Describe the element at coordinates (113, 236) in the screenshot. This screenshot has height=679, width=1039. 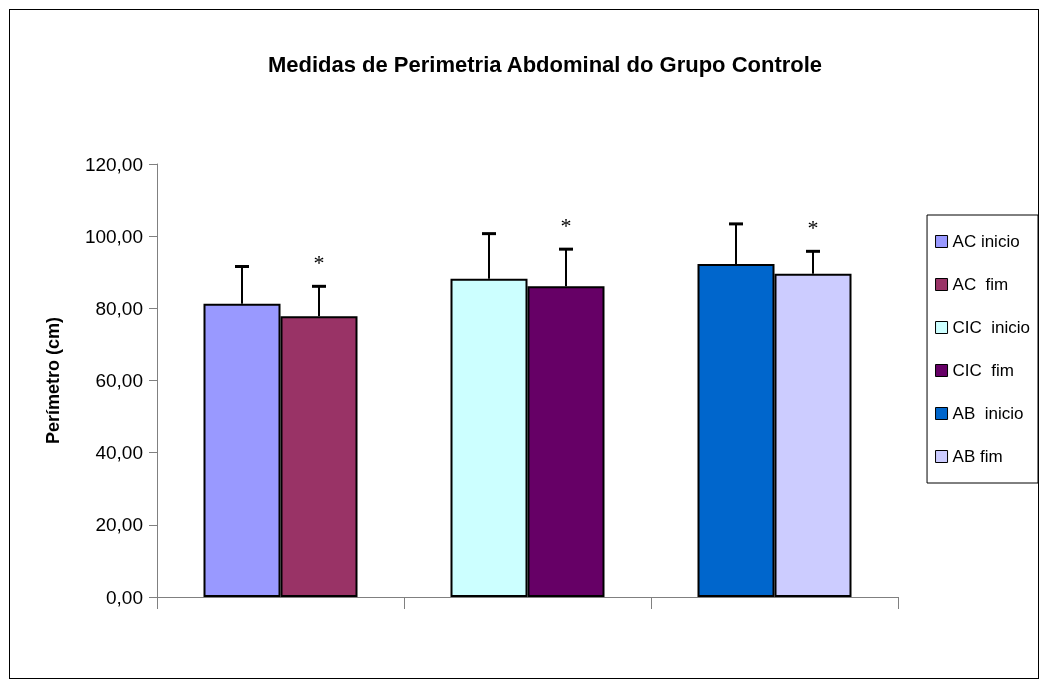
I see `y-tick-label: 100,00` at that location.